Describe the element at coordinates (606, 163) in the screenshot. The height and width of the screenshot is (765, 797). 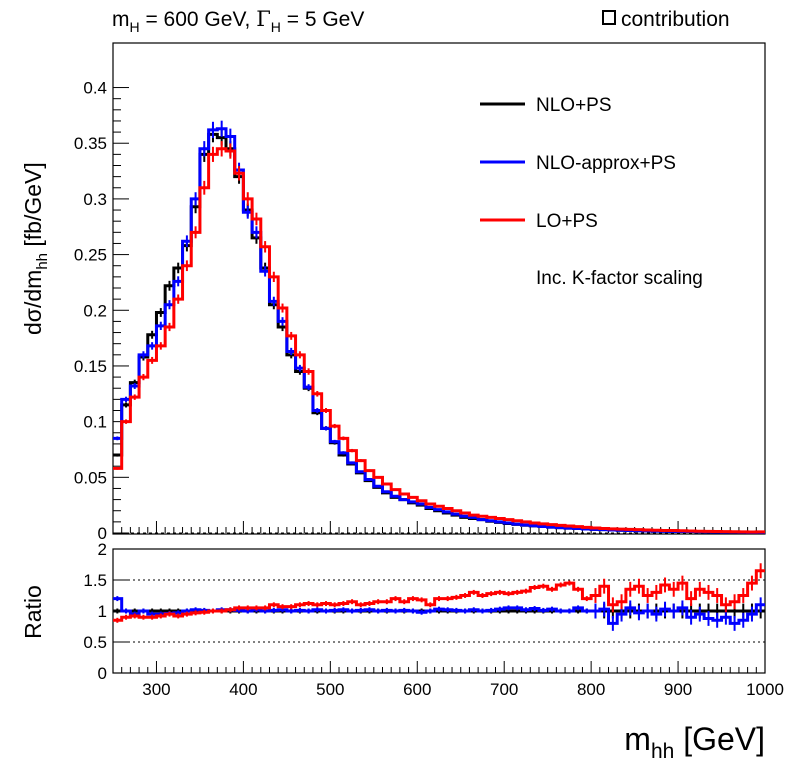
I see `legend-label-nlo-approx-ps: NLO-approx+PS` at that location.